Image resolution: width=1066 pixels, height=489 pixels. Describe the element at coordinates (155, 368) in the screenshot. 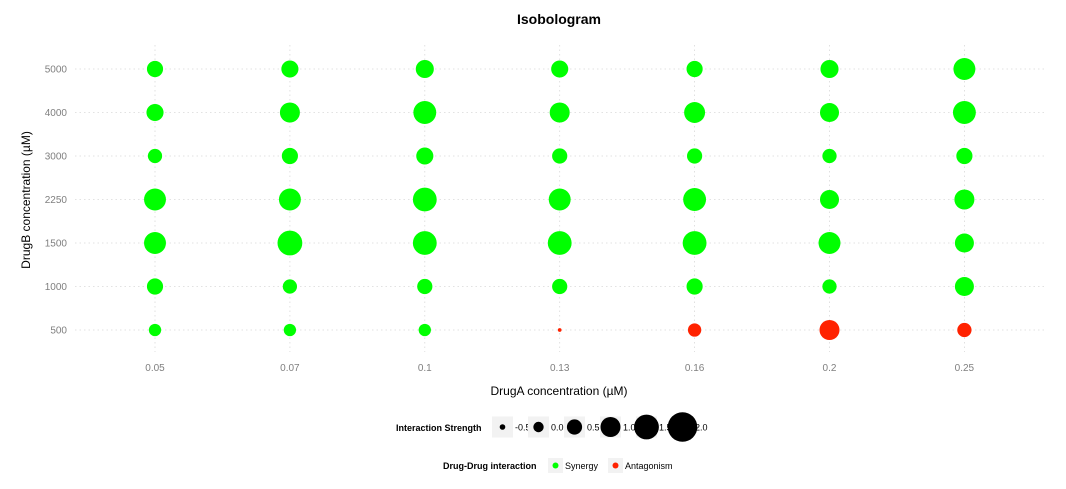

I see `x-tick-label: 0.05` at that location.